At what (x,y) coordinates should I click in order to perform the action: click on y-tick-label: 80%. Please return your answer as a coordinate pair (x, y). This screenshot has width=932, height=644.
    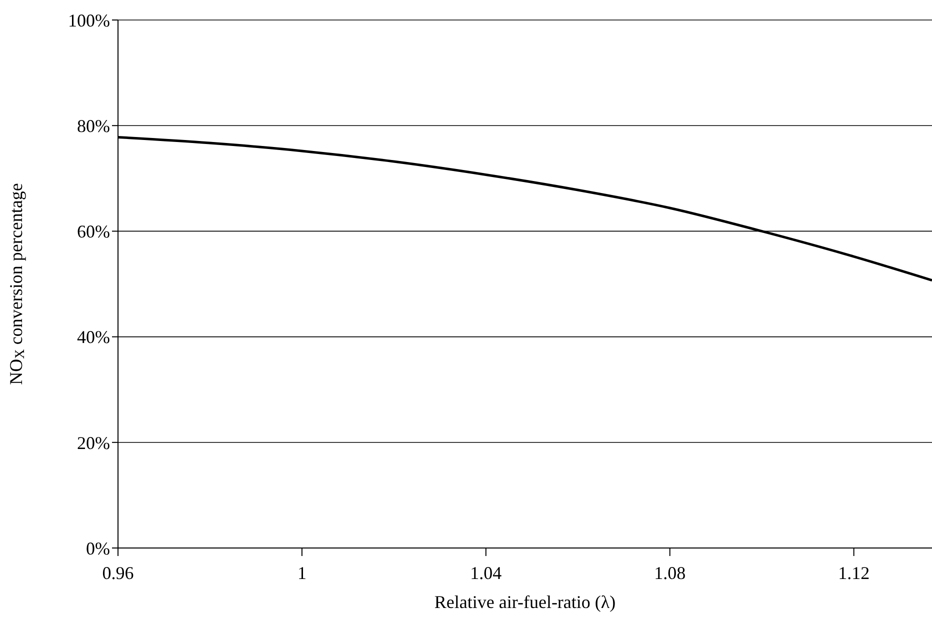
    Looking at the image, I should click on (93, 126).